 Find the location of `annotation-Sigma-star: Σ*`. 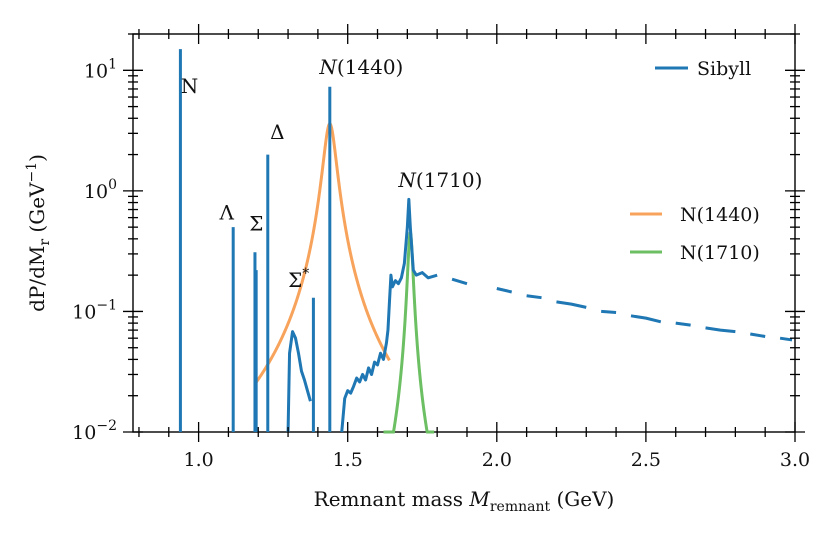

annotation-Sigma-star: Σ* is located at coordinates (298, 279).